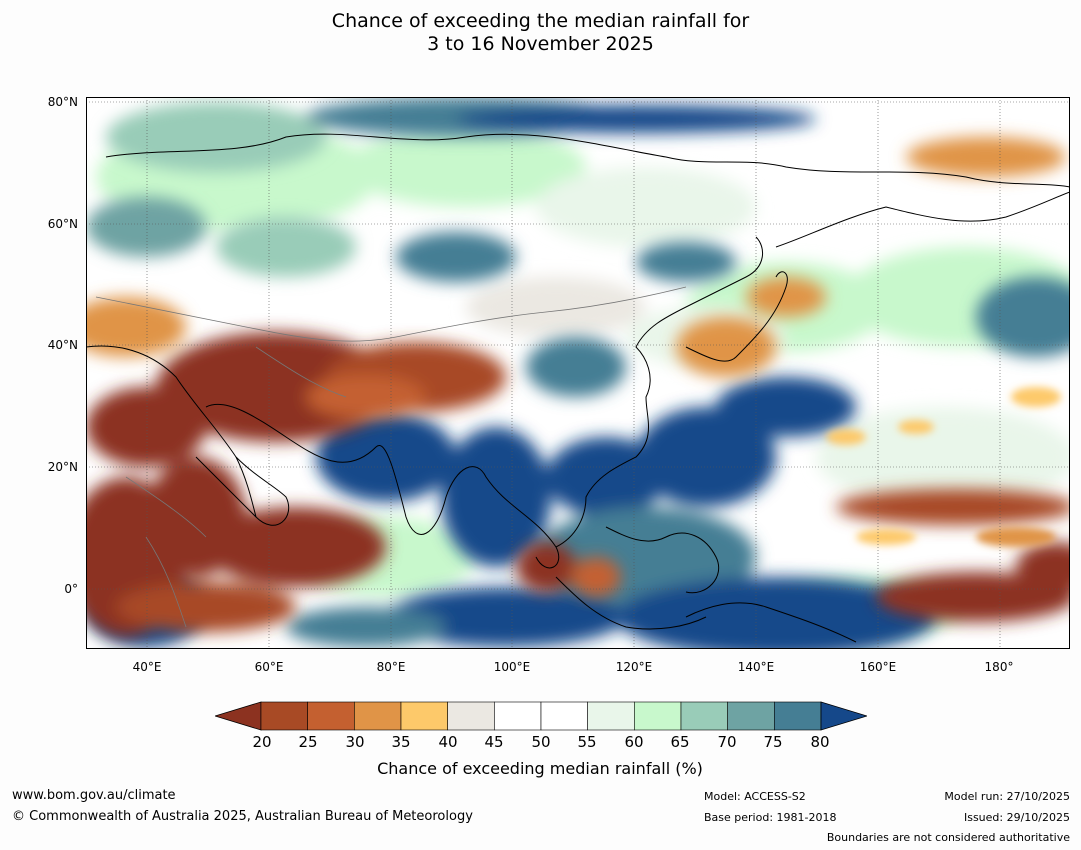 The height and width of the screenshot is (850, 1081). I want to click on colorbar-tick-75: 75, so click(773, 742).